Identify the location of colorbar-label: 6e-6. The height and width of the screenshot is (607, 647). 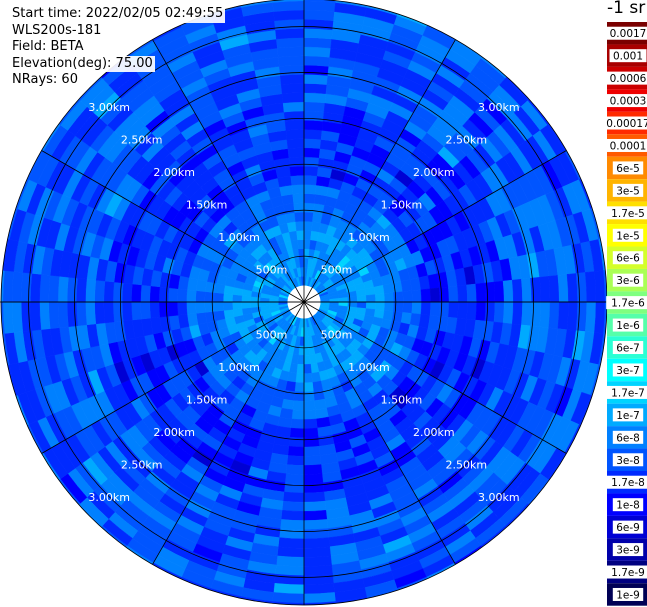
(628, 259).